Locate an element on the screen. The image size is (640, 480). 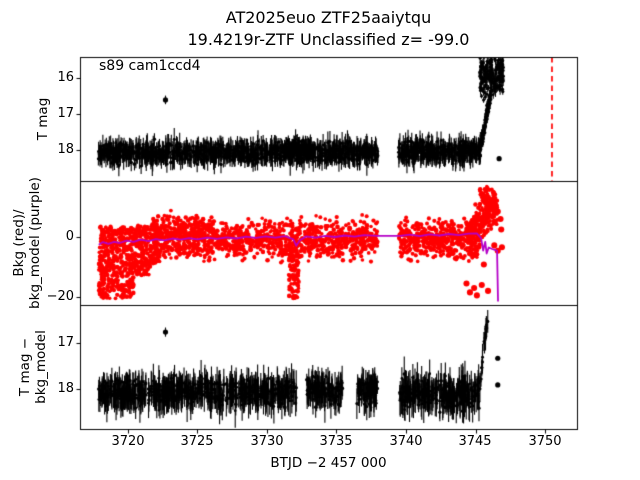
x-tick-label: 3725 is located at coordinates (197, 441).